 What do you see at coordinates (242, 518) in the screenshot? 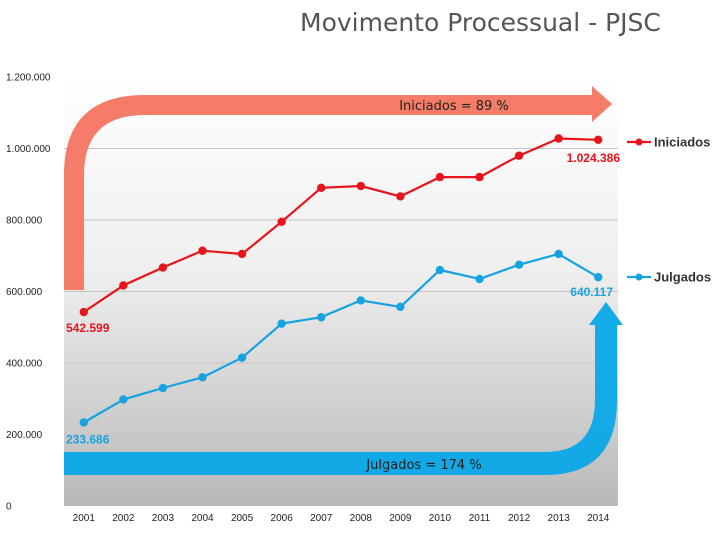
I see `x-tick-label: 2005` at bounding box center [242, 518].